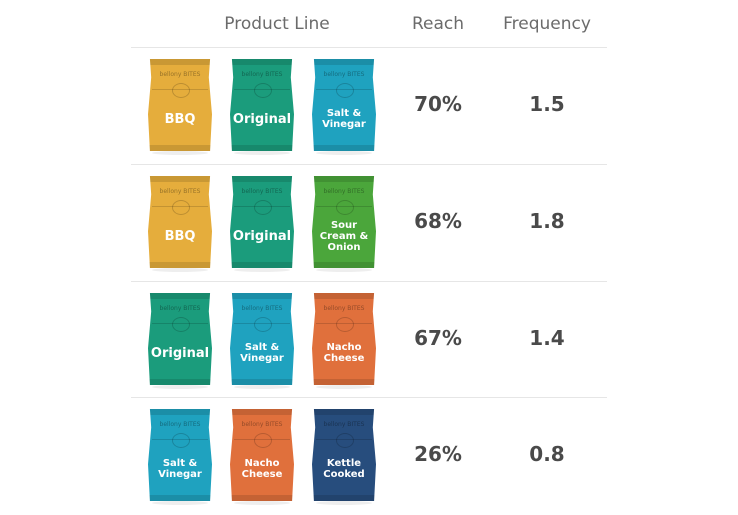 The height and width of the screenshot is (515, 738). I want to click on chip-bag: bellony BITES Kettle Cooked, so click(344, 457).